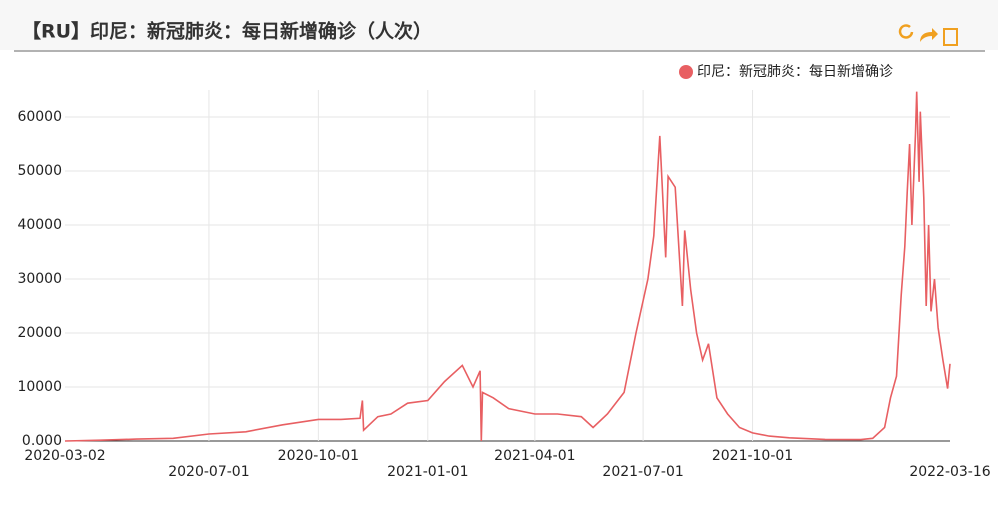  Describe the element at coordinates (39, 387) in the screenshot. I see `y-tick-label: 10000` at that location.